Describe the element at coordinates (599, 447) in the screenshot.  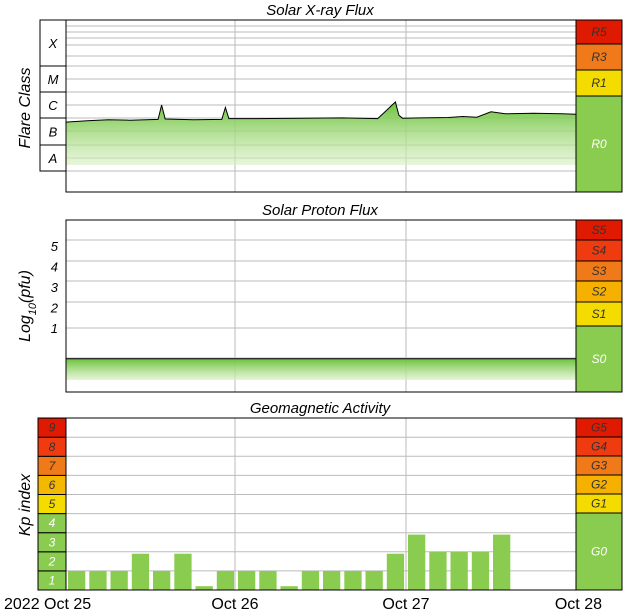
I see `scale-label: G4` at that location.